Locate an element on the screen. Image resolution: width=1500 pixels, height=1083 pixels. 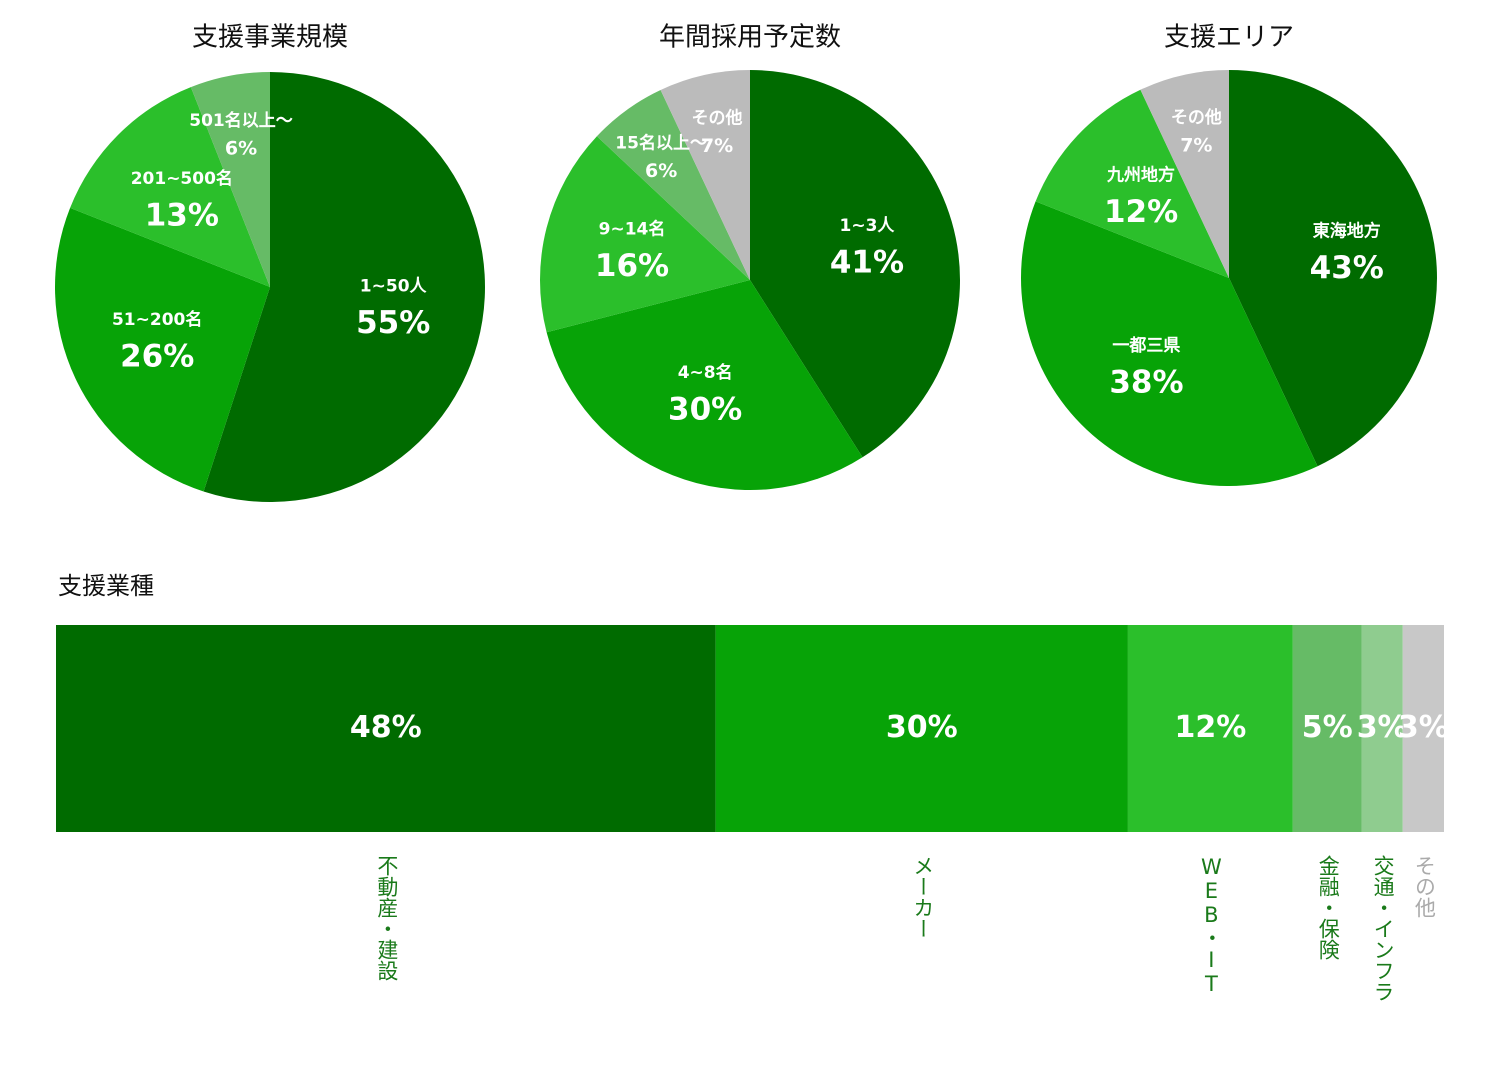
slice-value: 41% is located at coordinates (867, 263).